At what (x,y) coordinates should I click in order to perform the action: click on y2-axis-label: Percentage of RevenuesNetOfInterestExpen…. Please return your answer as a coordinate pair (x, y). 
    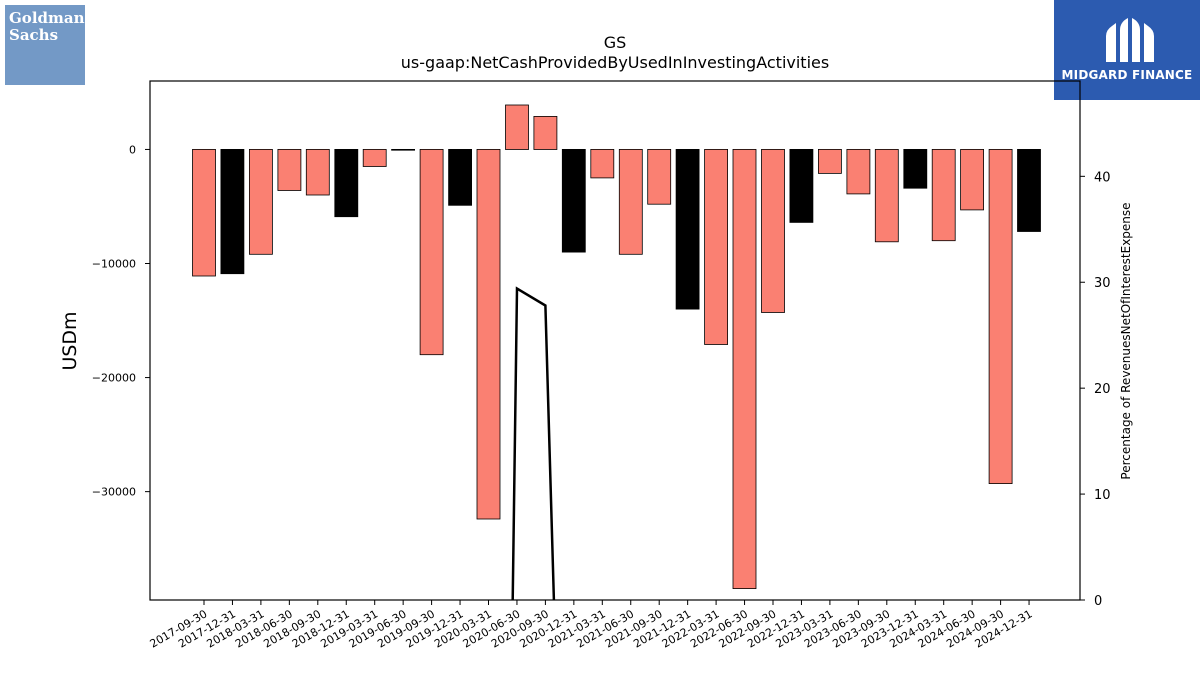
    Looking at the image, I should click on (1126, 340).